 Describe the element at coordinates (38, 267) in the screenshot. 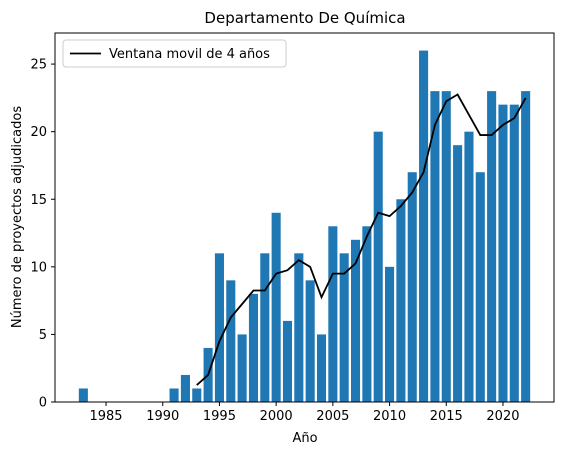

I see `y-tick-label: 10` at that location.